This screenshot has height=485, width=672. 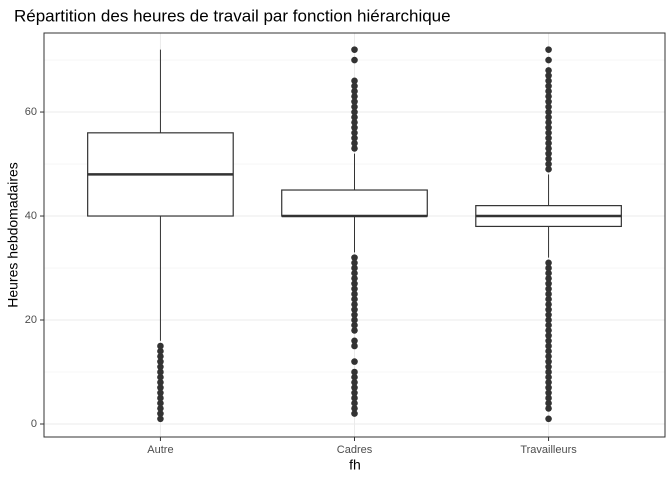 I want to click on y-tick-label: 40, so click(x=31, y=216).